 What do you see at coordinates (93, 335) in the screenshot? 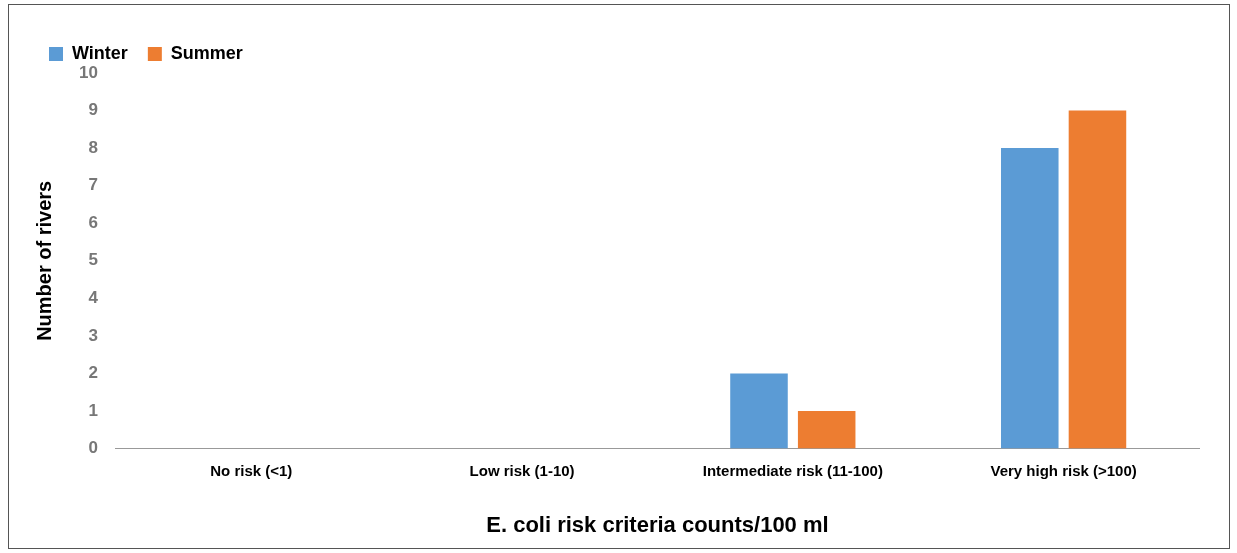
I see `y-tick-label: 3` at bounding box center [93, 335].